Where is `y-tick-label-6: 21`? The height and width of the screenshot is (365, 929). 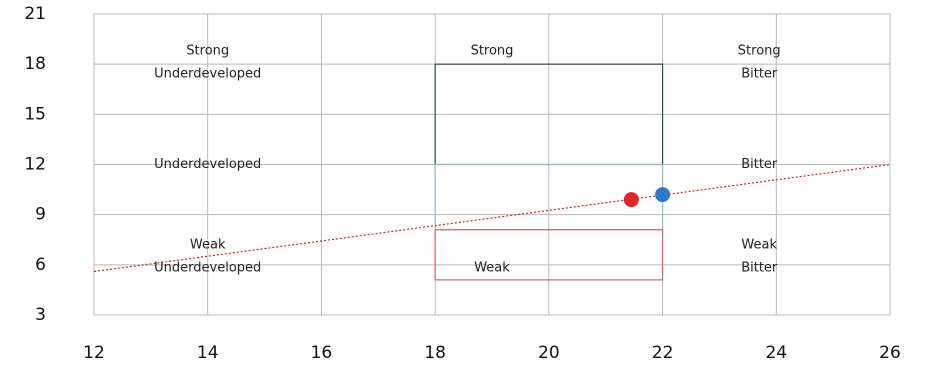
y-tick-label-6: 21 is located at coordinates (35, 14).